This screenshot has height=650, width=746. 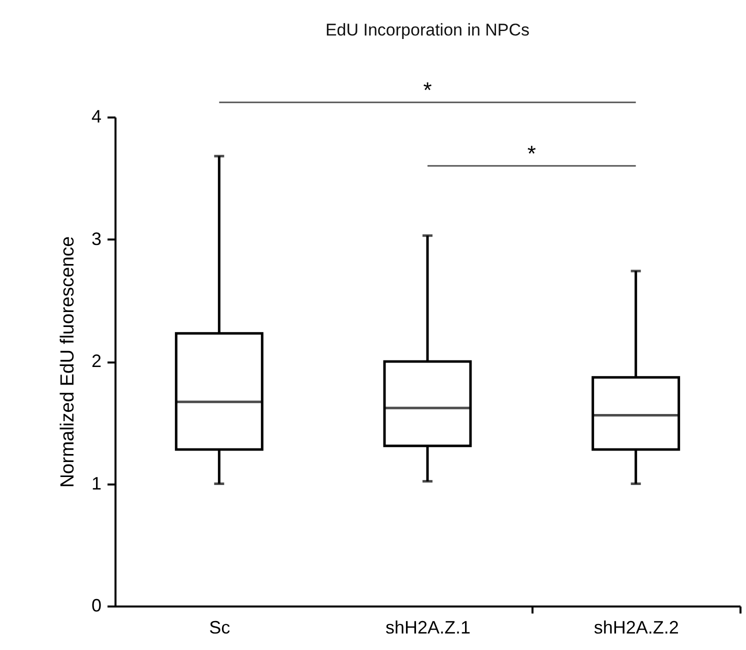 I want to click on y-tick-label: 1, so click(x=96, y=483).